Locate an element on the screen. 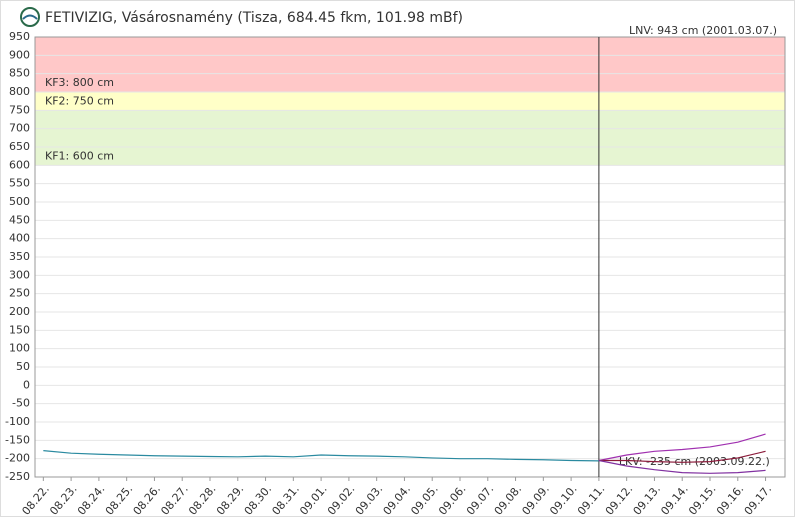  y-tick-label: 950 is located at coordinates (19, 36).